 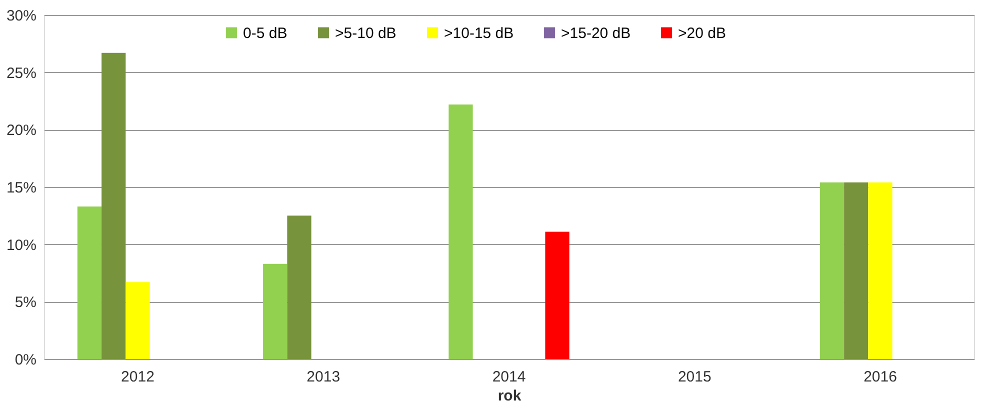 What do you see at coordinates (695, 377) in the screenshot?
I see `x-tick-label: 2015` at bounding box center [695, 377].